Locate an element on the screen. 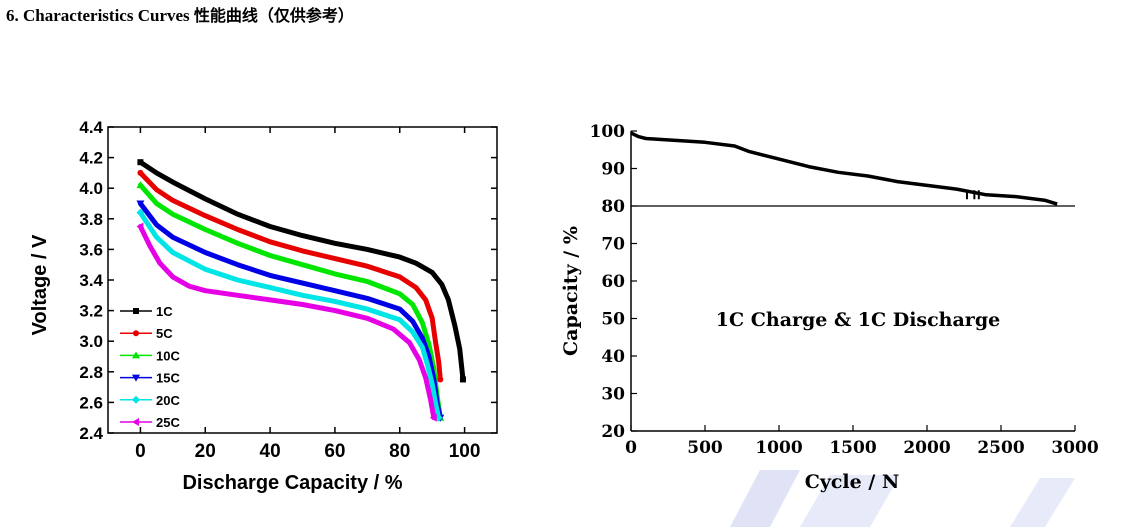 The image size is (1131, 527). y-tick-label: 2.8 is located at coordinates (91, 372).